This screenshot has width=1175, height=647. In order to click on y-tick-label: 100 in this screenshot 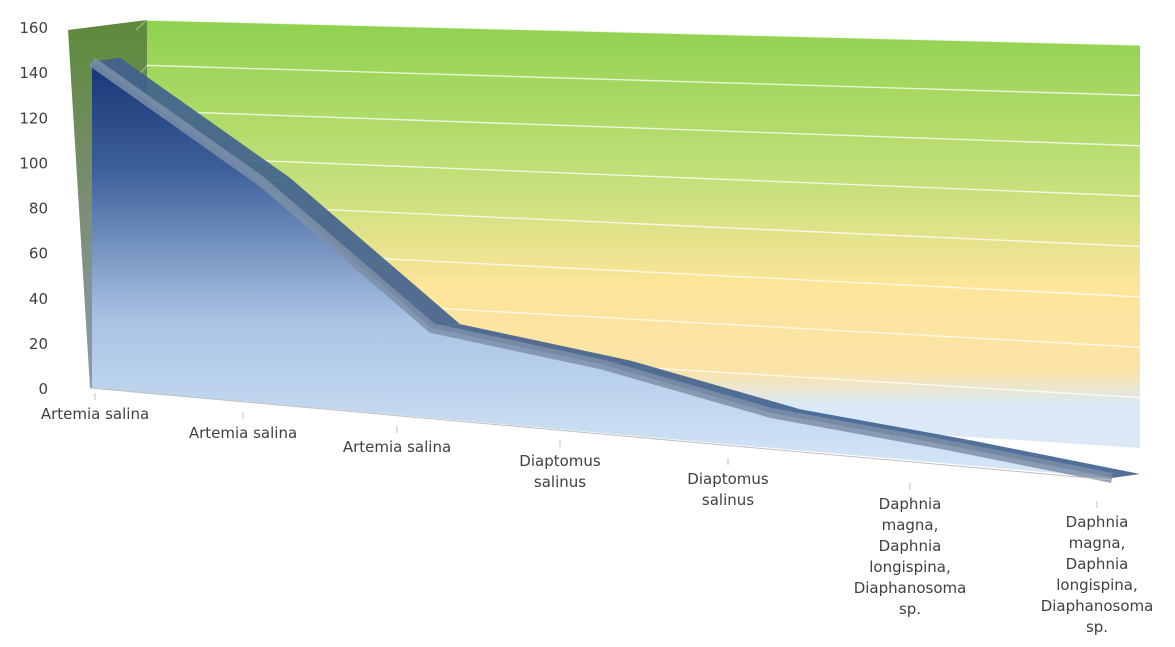, I will do `click(33, 163)`.